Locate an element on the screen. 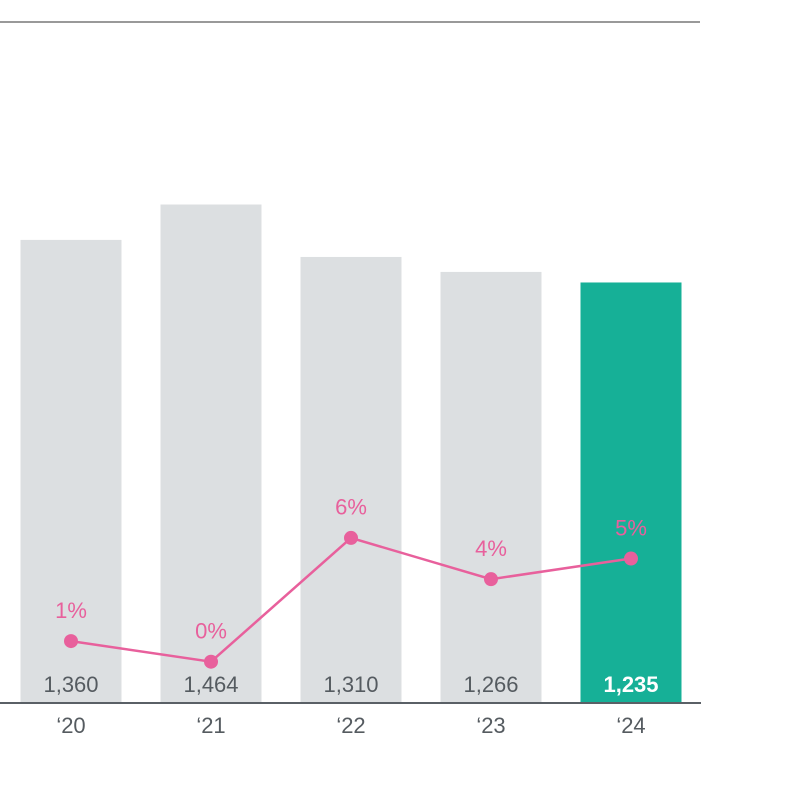 This screenshot has width=800, height=800. x-tick-label: ‘20 is located at coordinates (70, 725).